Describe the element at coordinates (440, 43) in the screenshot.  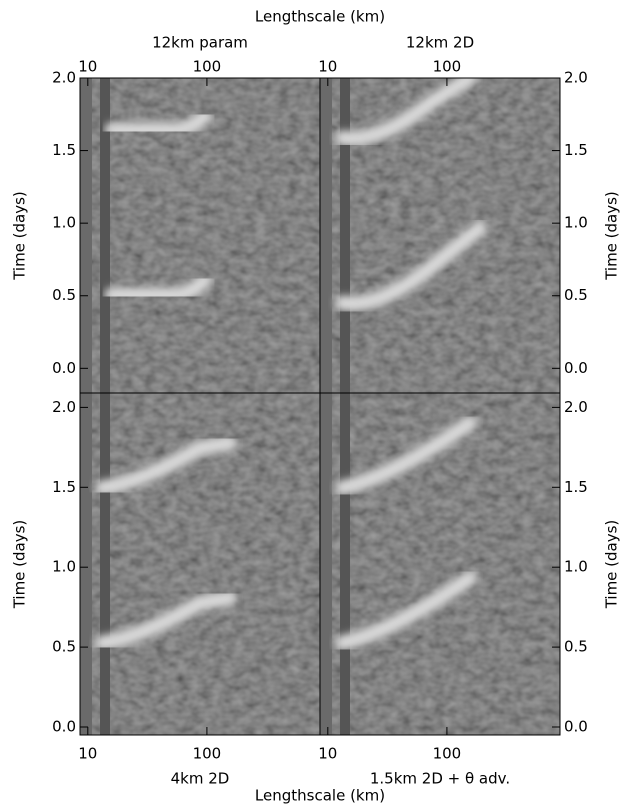
I see `panel-title: 12km 2D` at that location.